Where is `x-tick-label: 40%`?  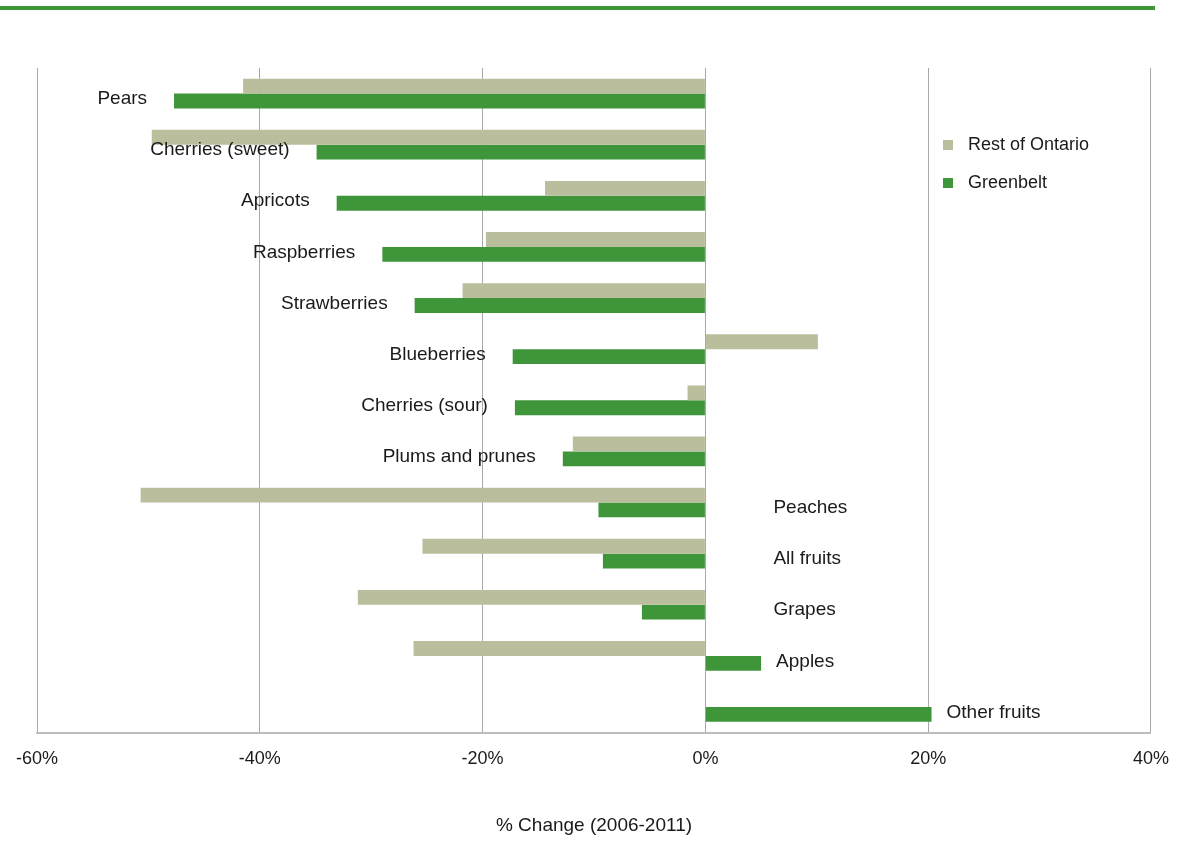 x-tick-label: 40% is located at coordinates (1150, 758).